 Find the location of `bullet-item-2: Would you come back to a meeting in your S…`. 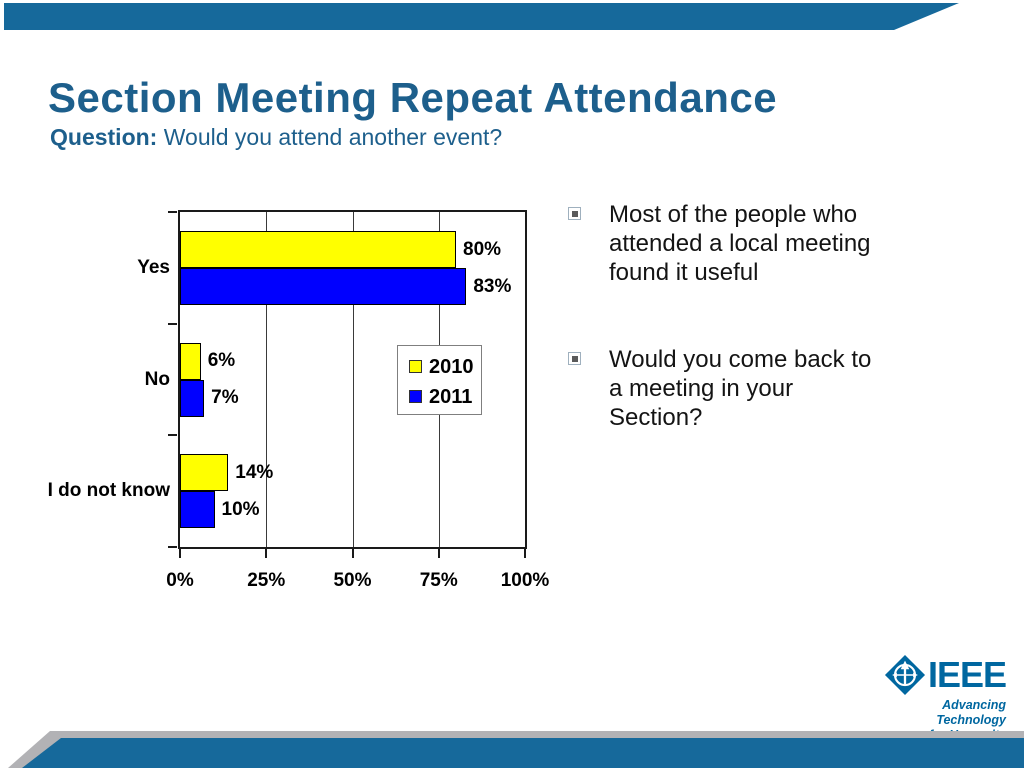

bullet-item-2: Would you come back to a meeting in your S… is located at coordinates (764, 388).